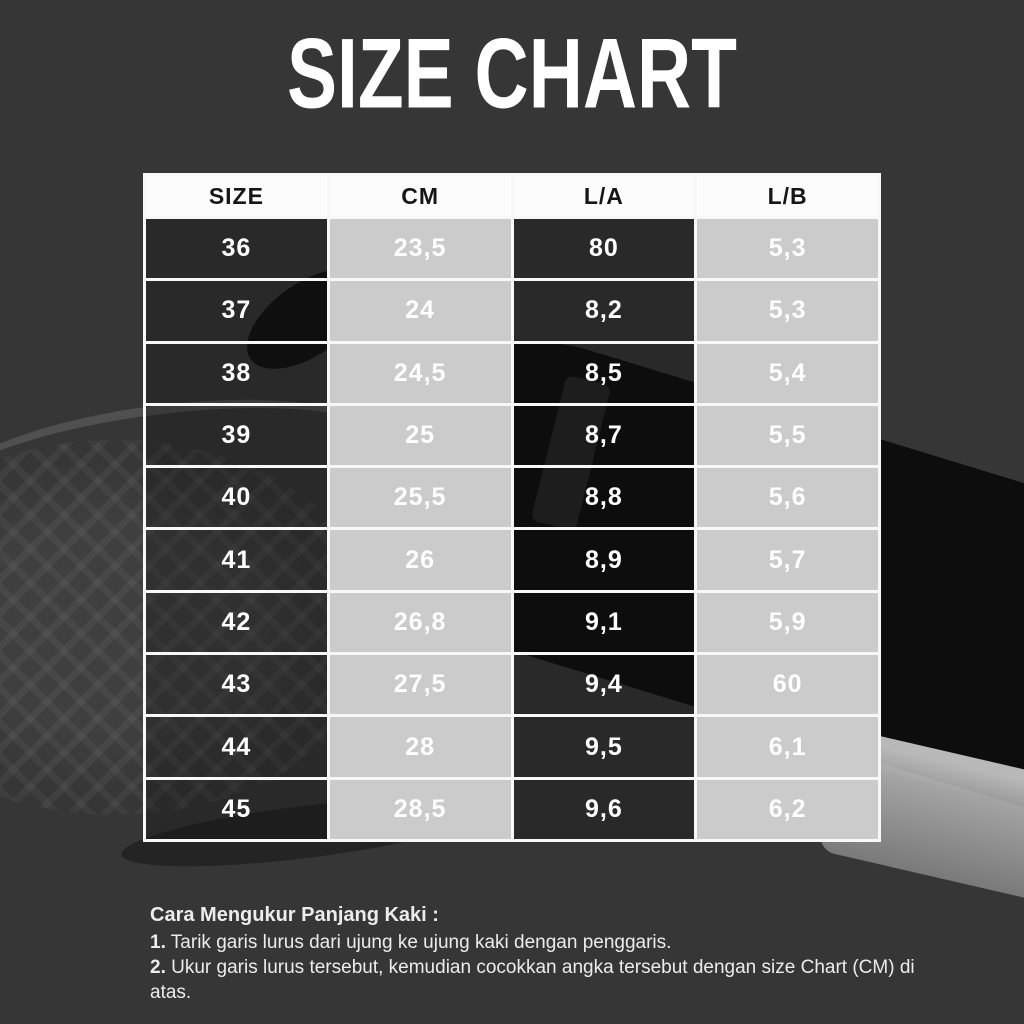  Describe the element at coordinates (787, 809) in the screenshot. I see `cell-lb: 6,2` at that location.